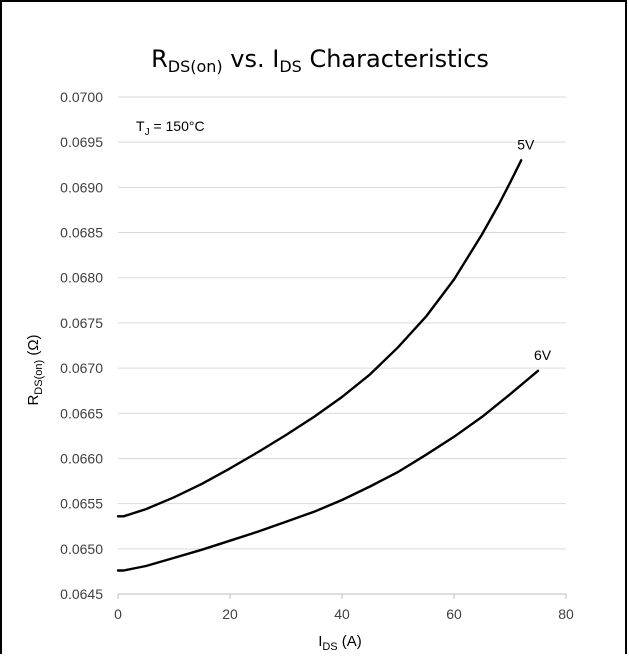  Describe the element at coordinates (81, 504) in the screenshot. I see `y-tick-label: 0.0655` at that location.